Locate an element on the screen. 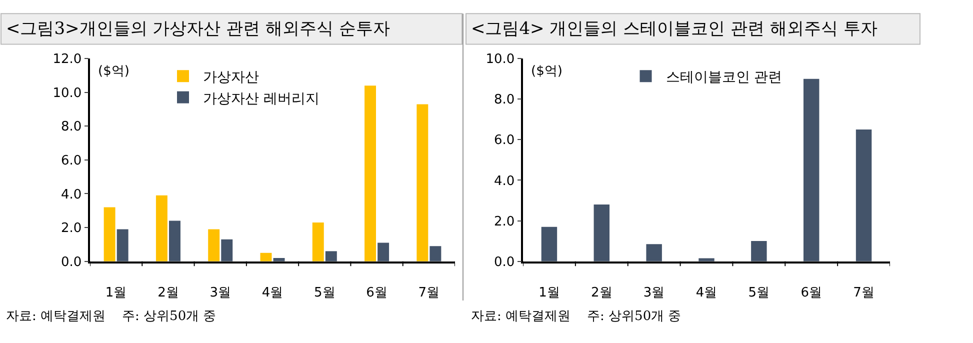 This screenshot has height=343, width=973. chart-title: <그림4> 개인들의 스테이블코인 관련 해외주식 투자 is located at coordinates (674, 29).